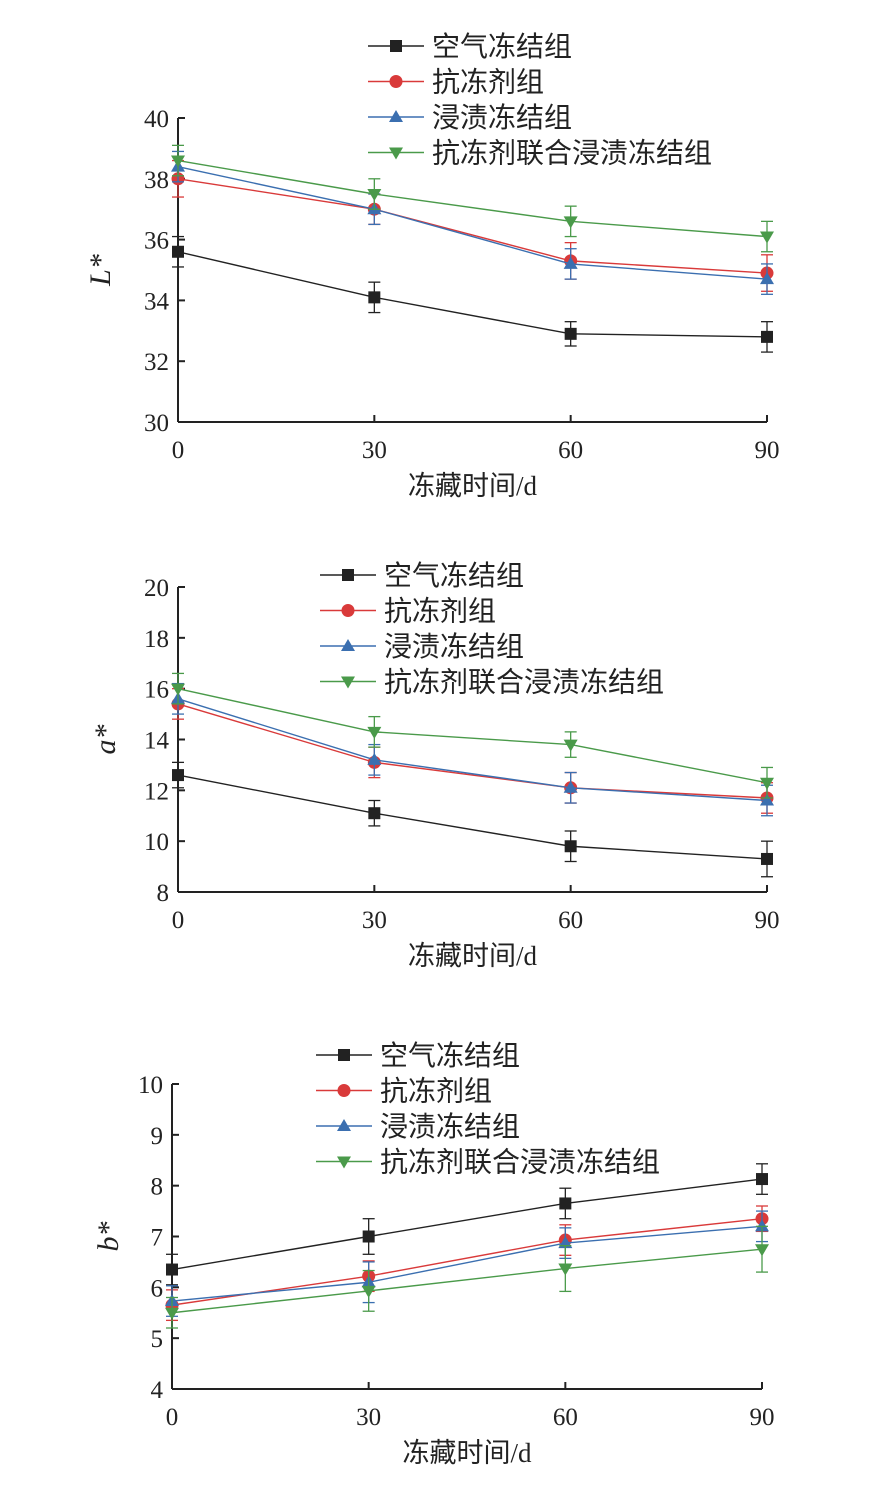 This screenshot has width=875, height=1488. Describe the element at coordinates (156, 241) in the screenshot. I see `L-y-tick-label: 36` at that location.